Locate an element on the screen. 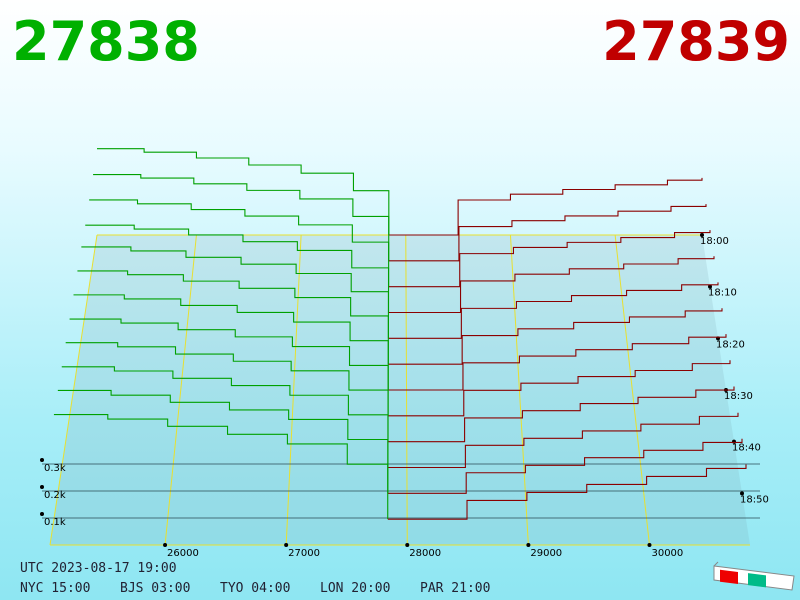 Image resolution: width=800 pixels, height=600 pixels. utc-time: UTC 2023-08-17 19:00 is located at coordinates (98, 568).